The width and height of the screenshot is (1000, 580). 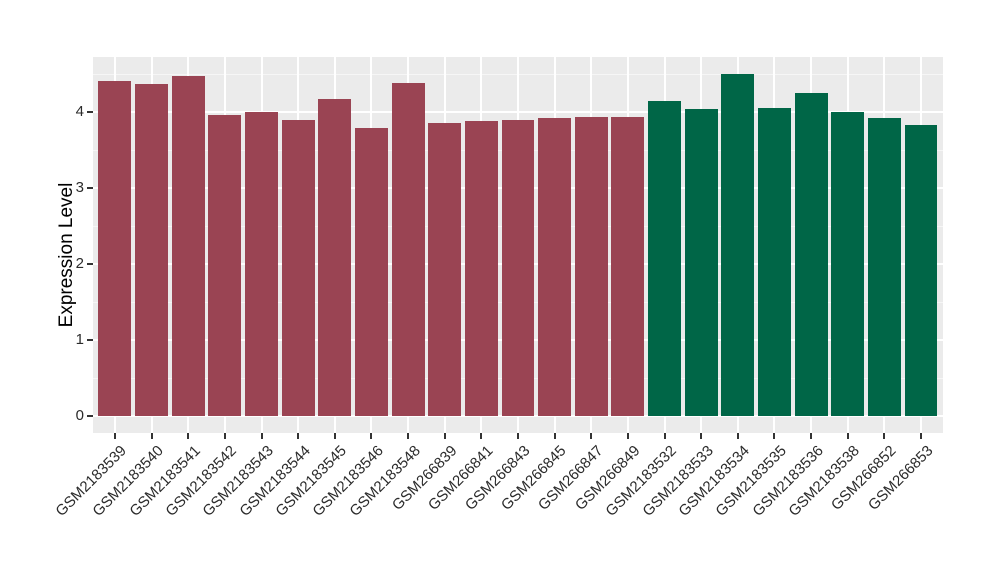 What do you see at coordinates (225, 265) in the screenshot?
I see `bar-GSM2183542` at bounding box center [225, 265].